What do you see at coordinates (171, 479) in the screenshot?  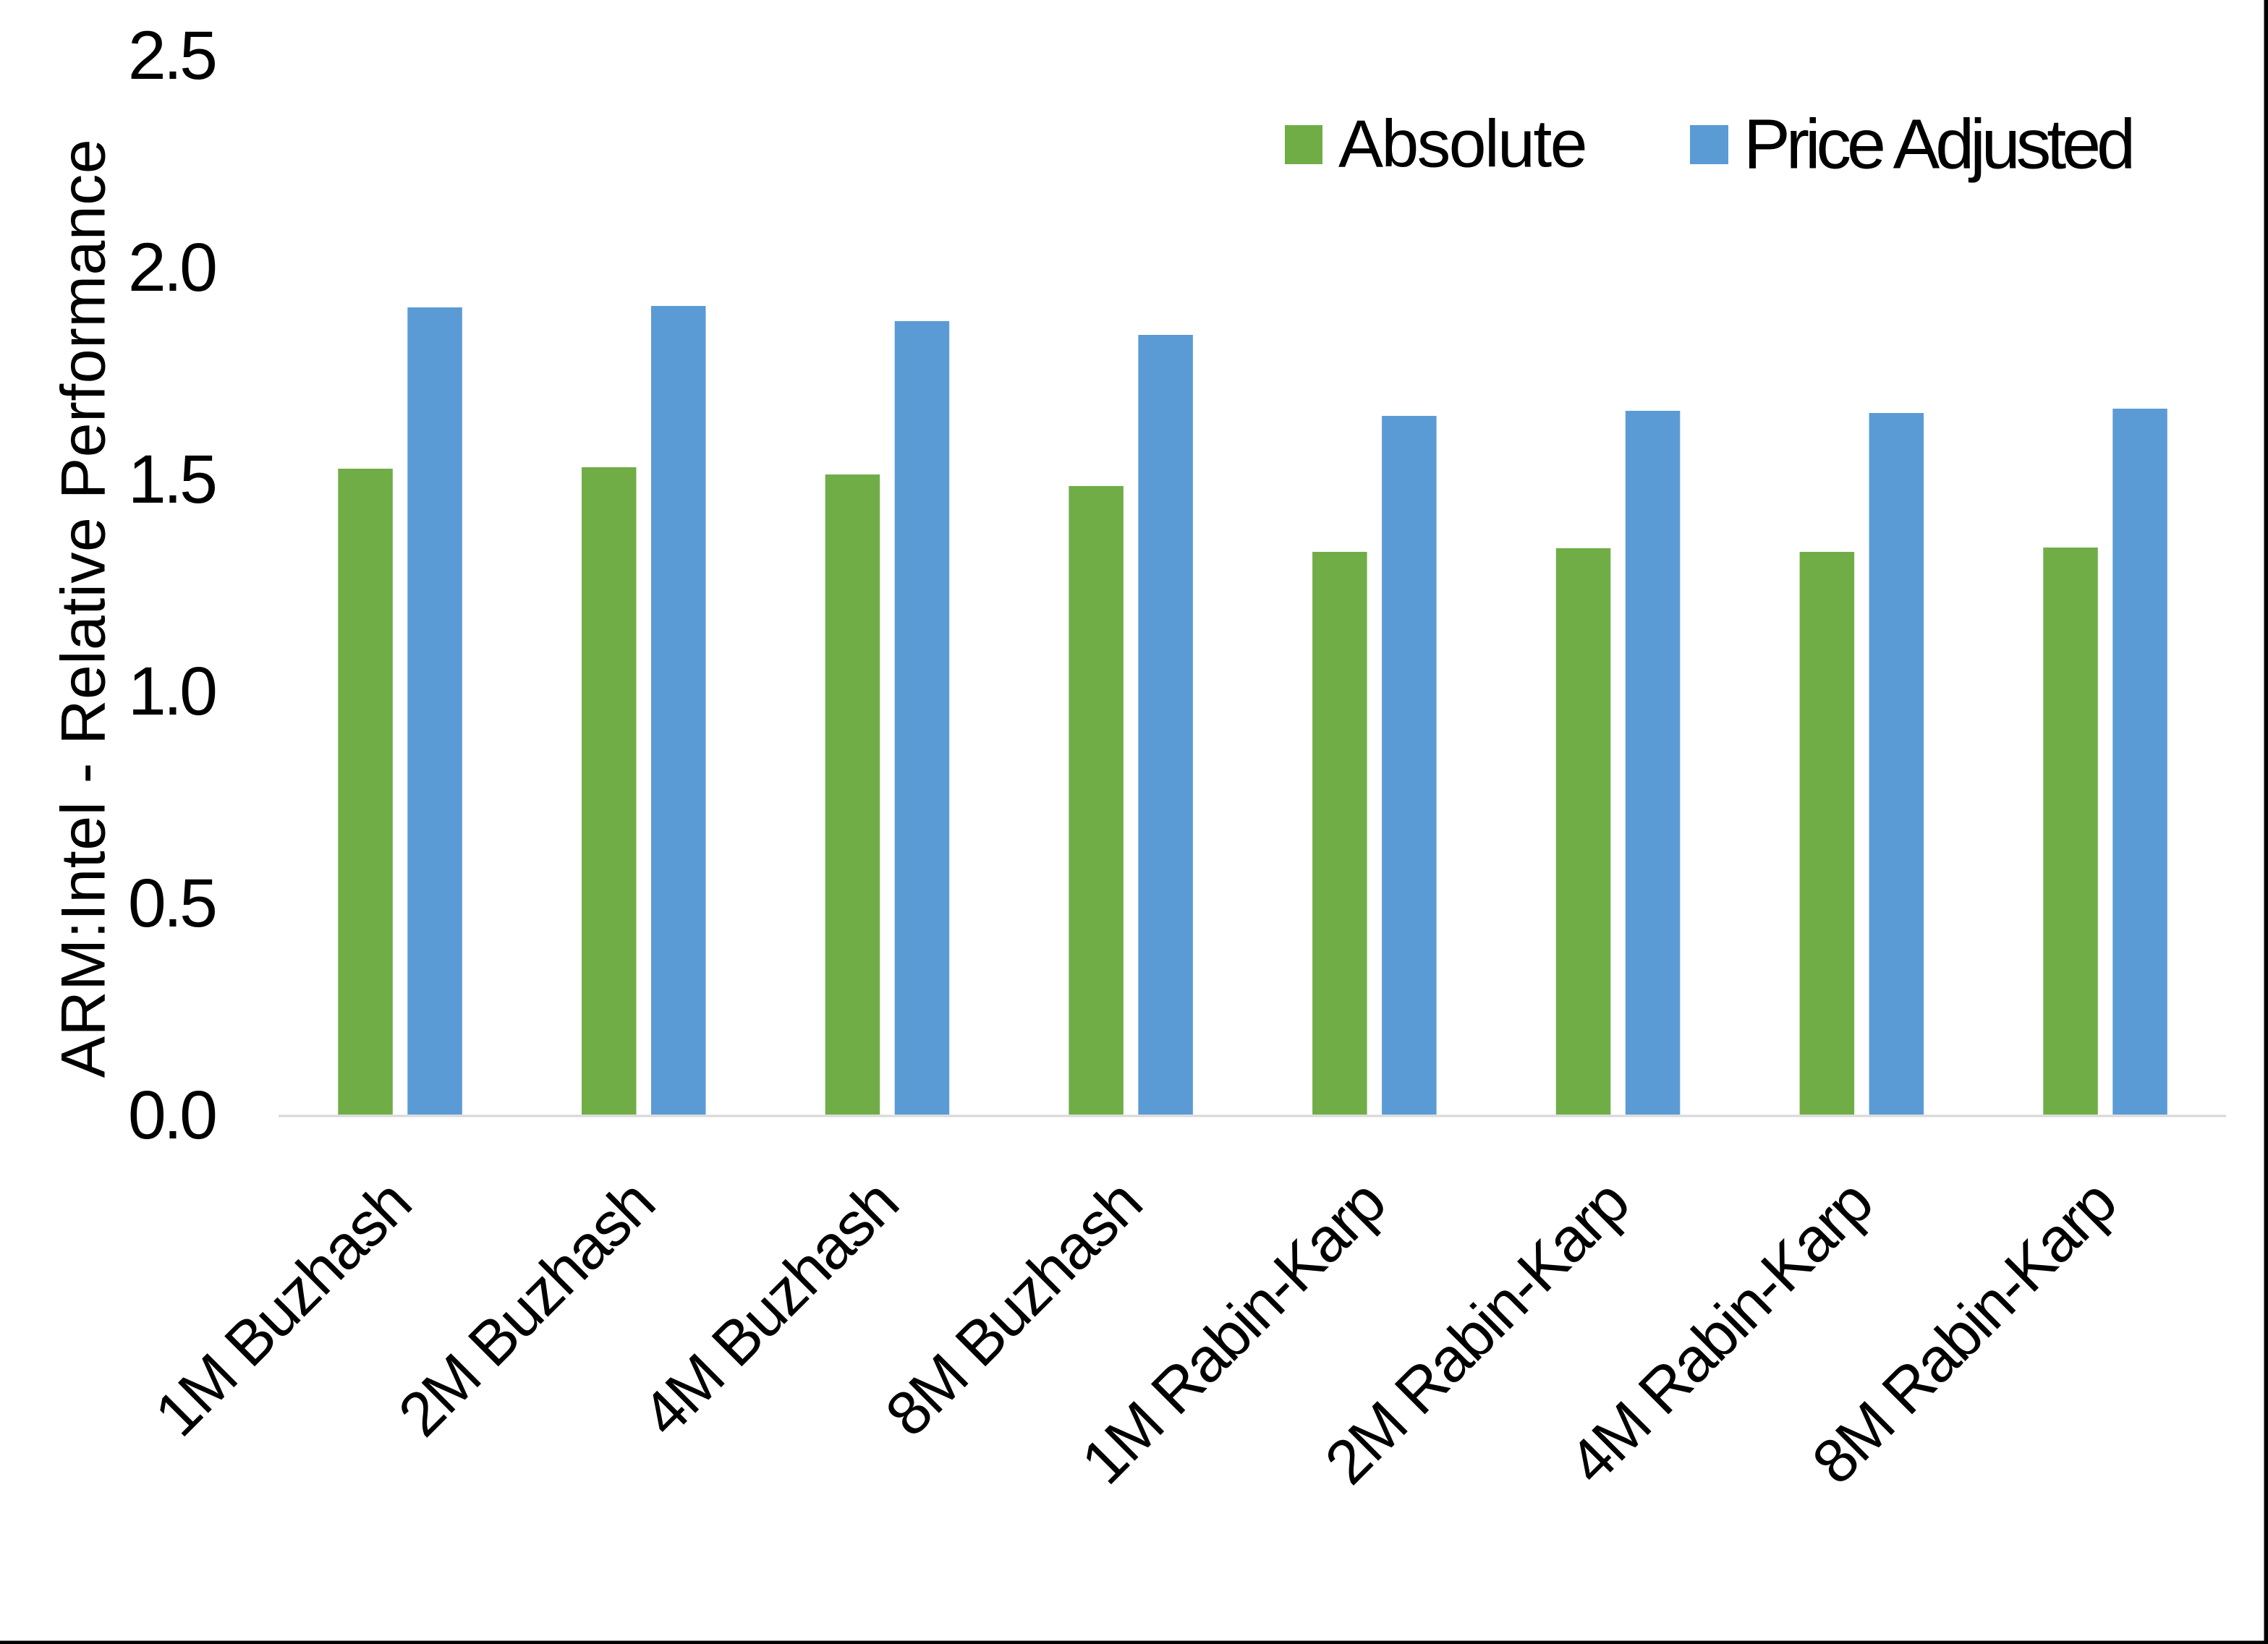 I see `svg-text: 1.5` at bounding box center [171, 479].